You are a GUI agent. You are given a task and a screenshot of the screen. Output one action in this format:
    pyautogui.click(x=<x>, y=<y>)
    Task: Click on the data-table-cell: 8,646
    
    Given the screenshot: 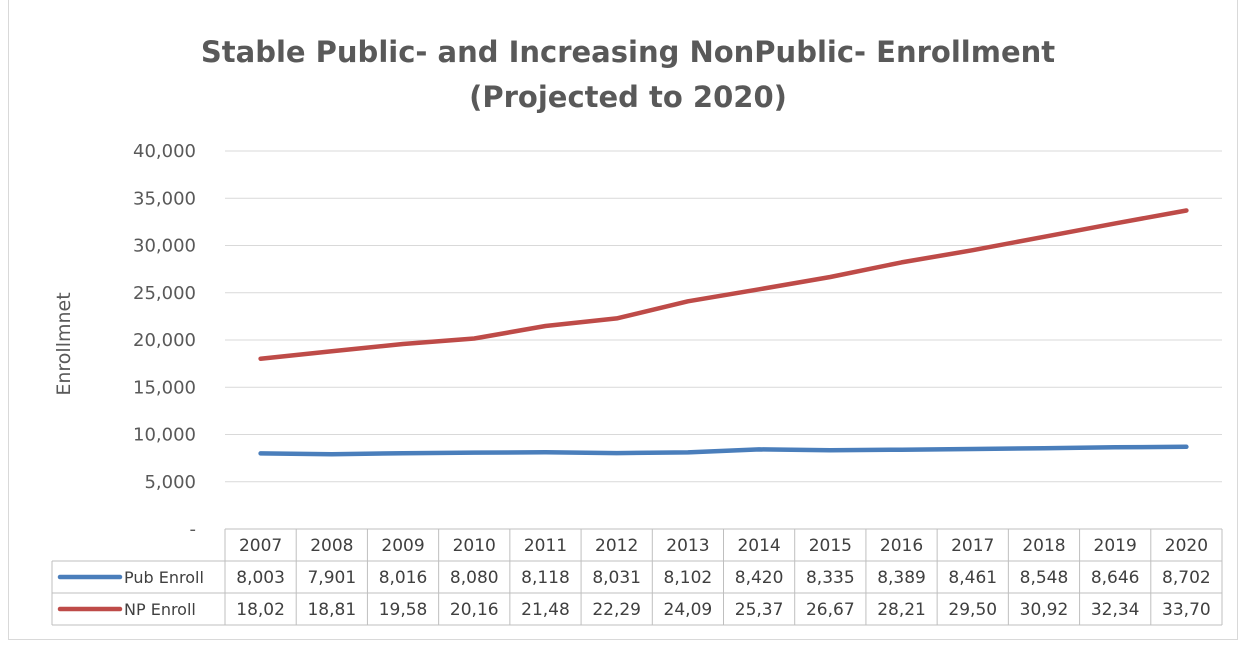 What is the action you would take?
    pyautogui.click(x=1115, y=578)
    